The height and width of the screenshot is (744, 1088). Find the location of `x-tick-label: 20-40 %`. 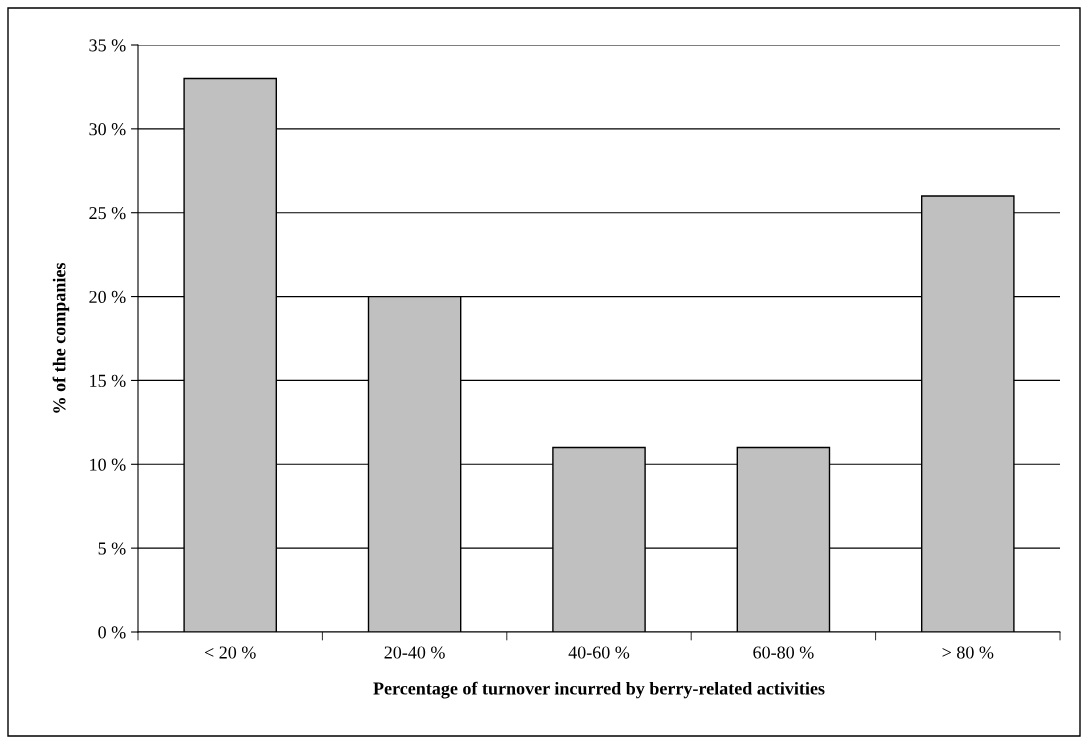

x-tick-label: 20-40 % is located at coordinates (414, 652).